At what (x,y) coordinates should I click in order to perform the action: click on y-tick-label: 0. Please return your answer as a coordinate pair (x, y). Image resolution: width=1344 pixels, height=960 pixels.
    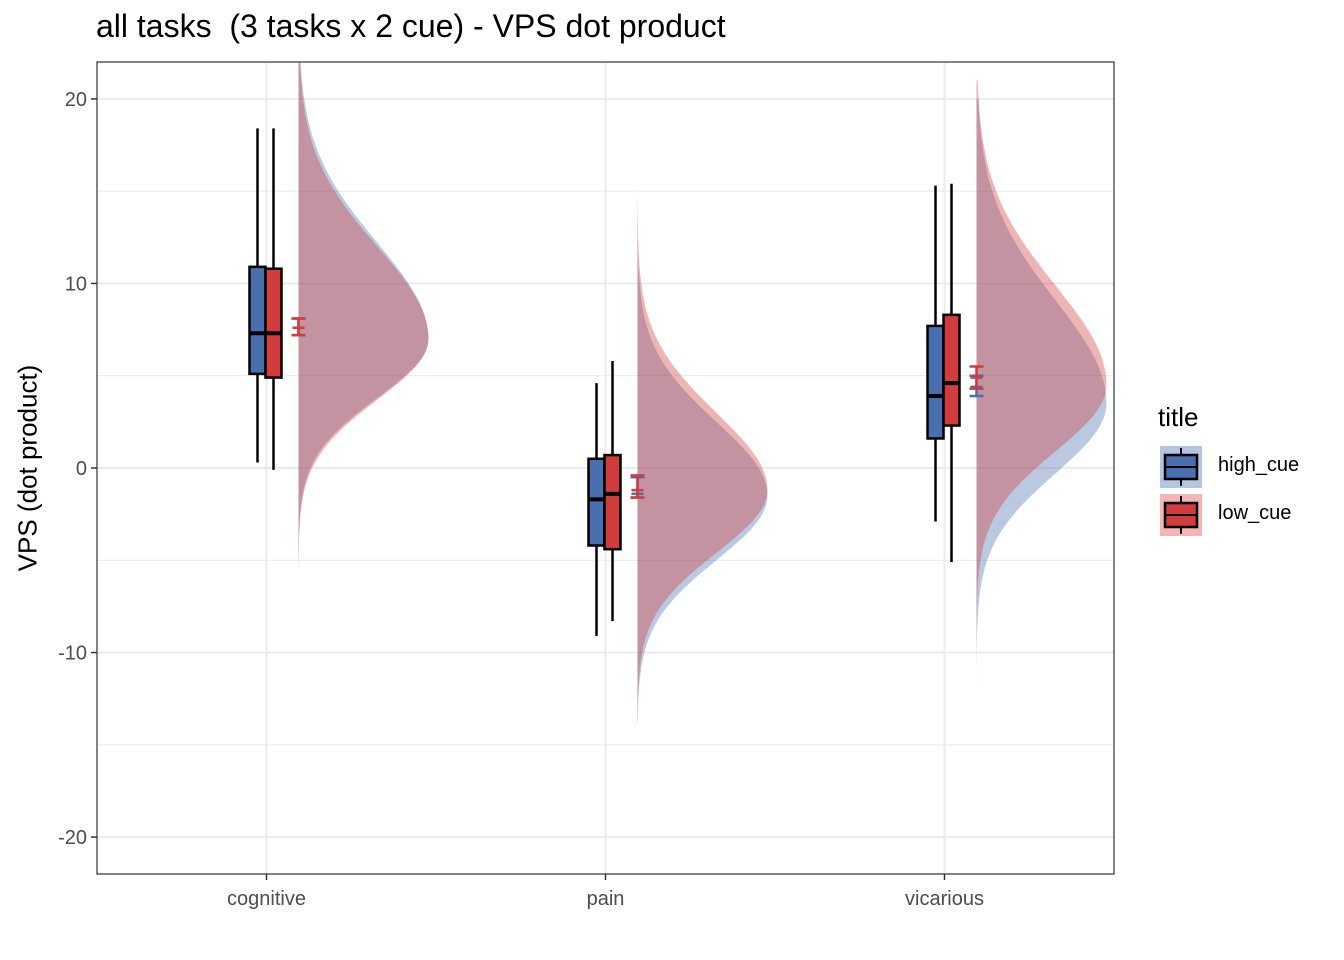
    Looking at the image, I should click on (81, 469).